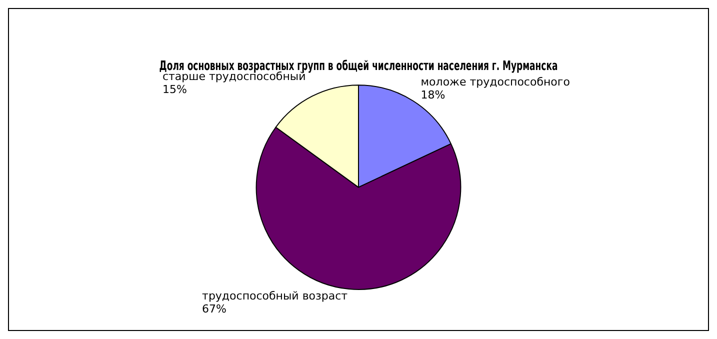 The height and width of the screenshot is (339, 717). I want to click on slice-label: трудоспособный возраст, so click(275, 295).